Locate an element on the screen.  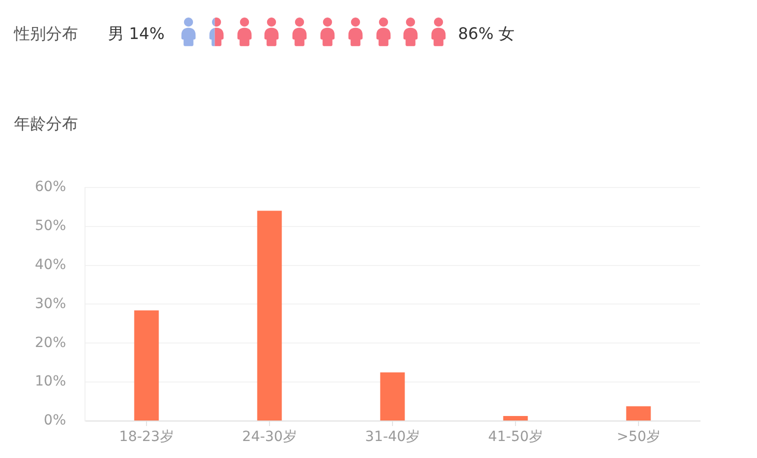
text: 性别分布 is located at coordinates (46, 34).